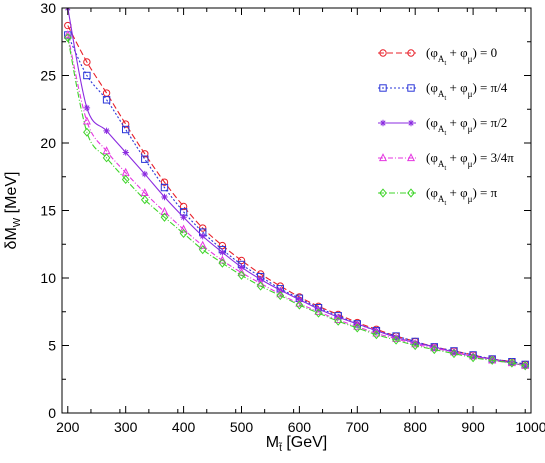 The width and height of the screenshot is (545, 463). What do you see at coordinates (300, 427) in the screenshot?
I see `x-tick-label: 600` at bounding box center [300, 427].